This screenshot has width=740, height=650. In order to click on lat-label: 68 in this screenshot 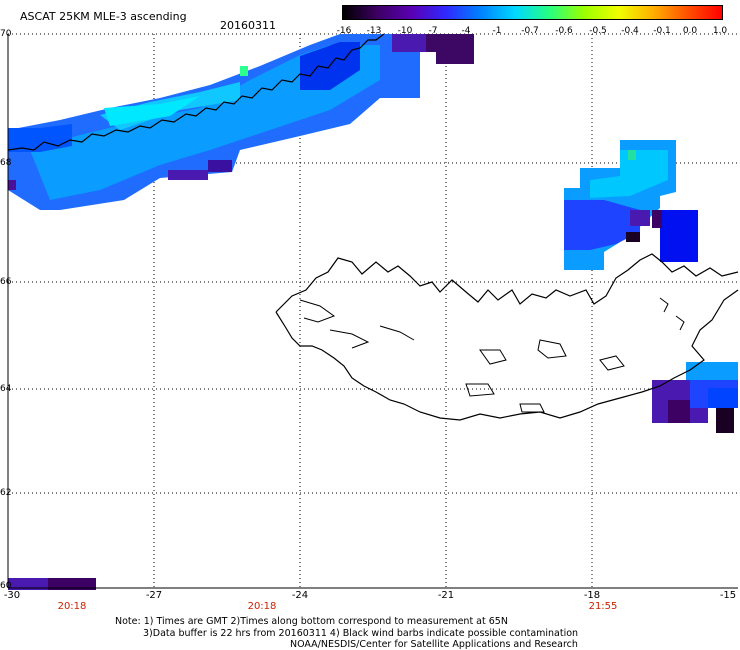, I will do `click(6, 163)`.